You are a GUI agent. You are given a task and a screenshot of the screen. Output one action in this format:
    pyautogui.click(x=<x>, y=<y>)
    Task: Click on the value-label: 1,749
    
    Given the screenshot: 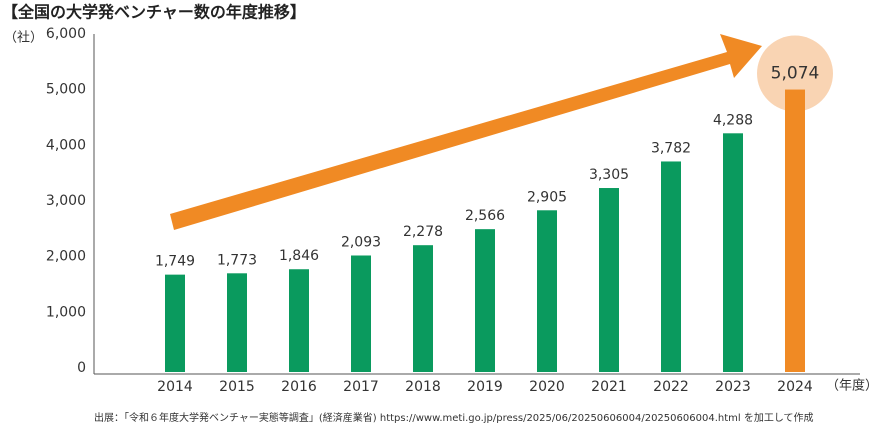 What is the action you would take?
    pyautogui.click(x=175, y=262)
    